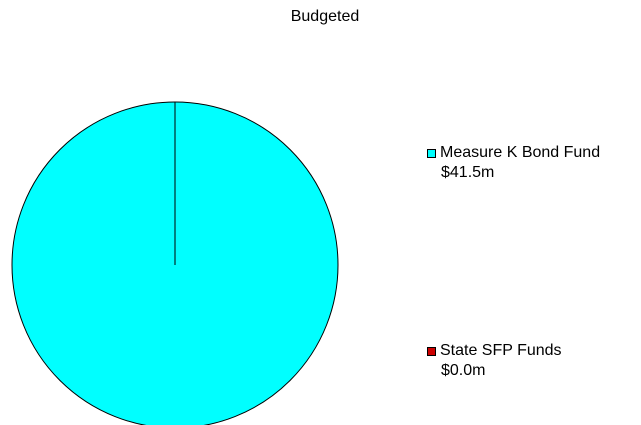 This screenshot has width=641, height=425. Describe the element at coordinates (431, 153) in the screenshot. I see `legend-swatch-measure-k` at that location.